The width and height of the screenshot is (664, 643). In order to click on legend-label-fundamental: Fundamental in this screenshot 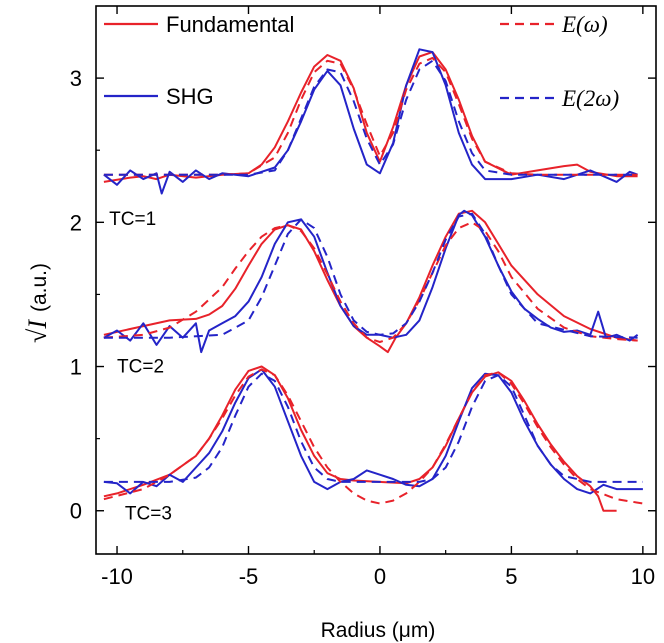, I will do `click(230, 24)`.